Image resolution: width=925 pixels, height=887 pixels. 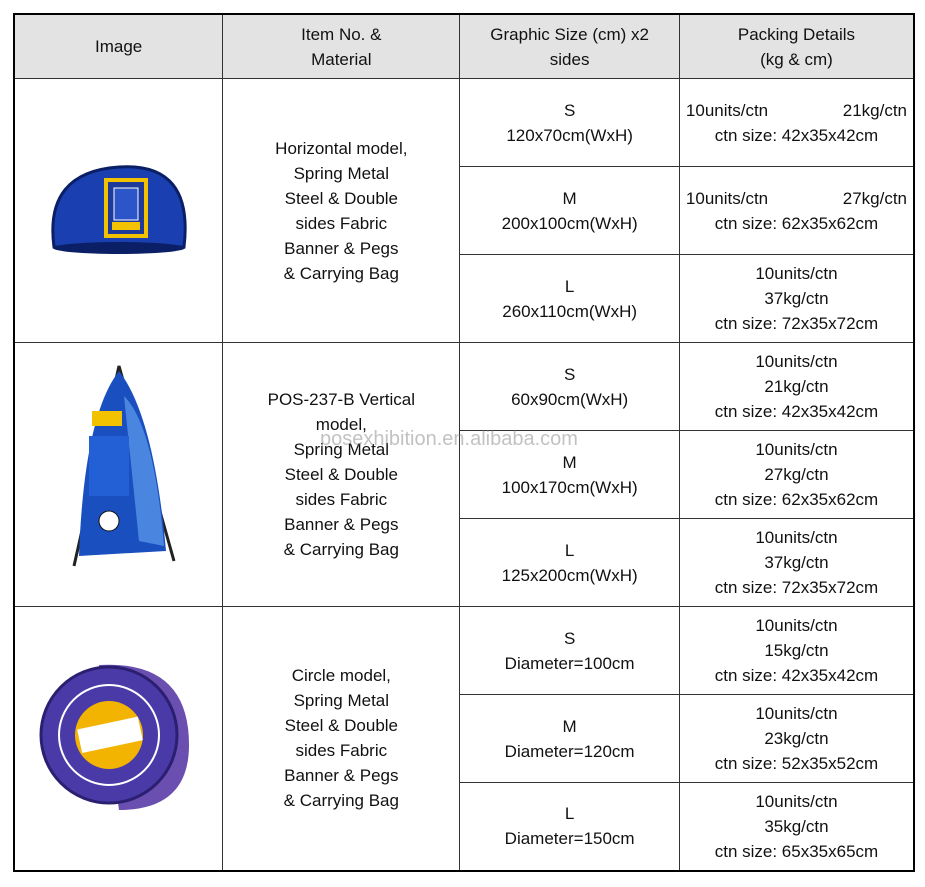 What do you see at coordinates (569, 46) in the screenshot?
I see `header-cell: Graphic Size (cm) x2 sides` at bounding box center [569, 46].